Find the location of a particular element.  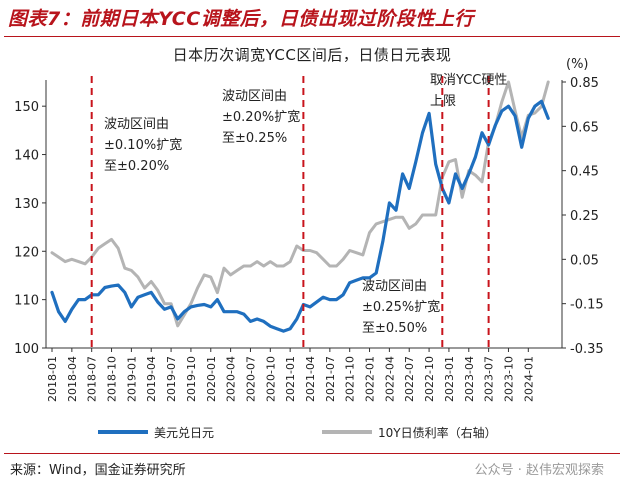

x-tick-label: 2019-10 is located at coordinates (191, 379).